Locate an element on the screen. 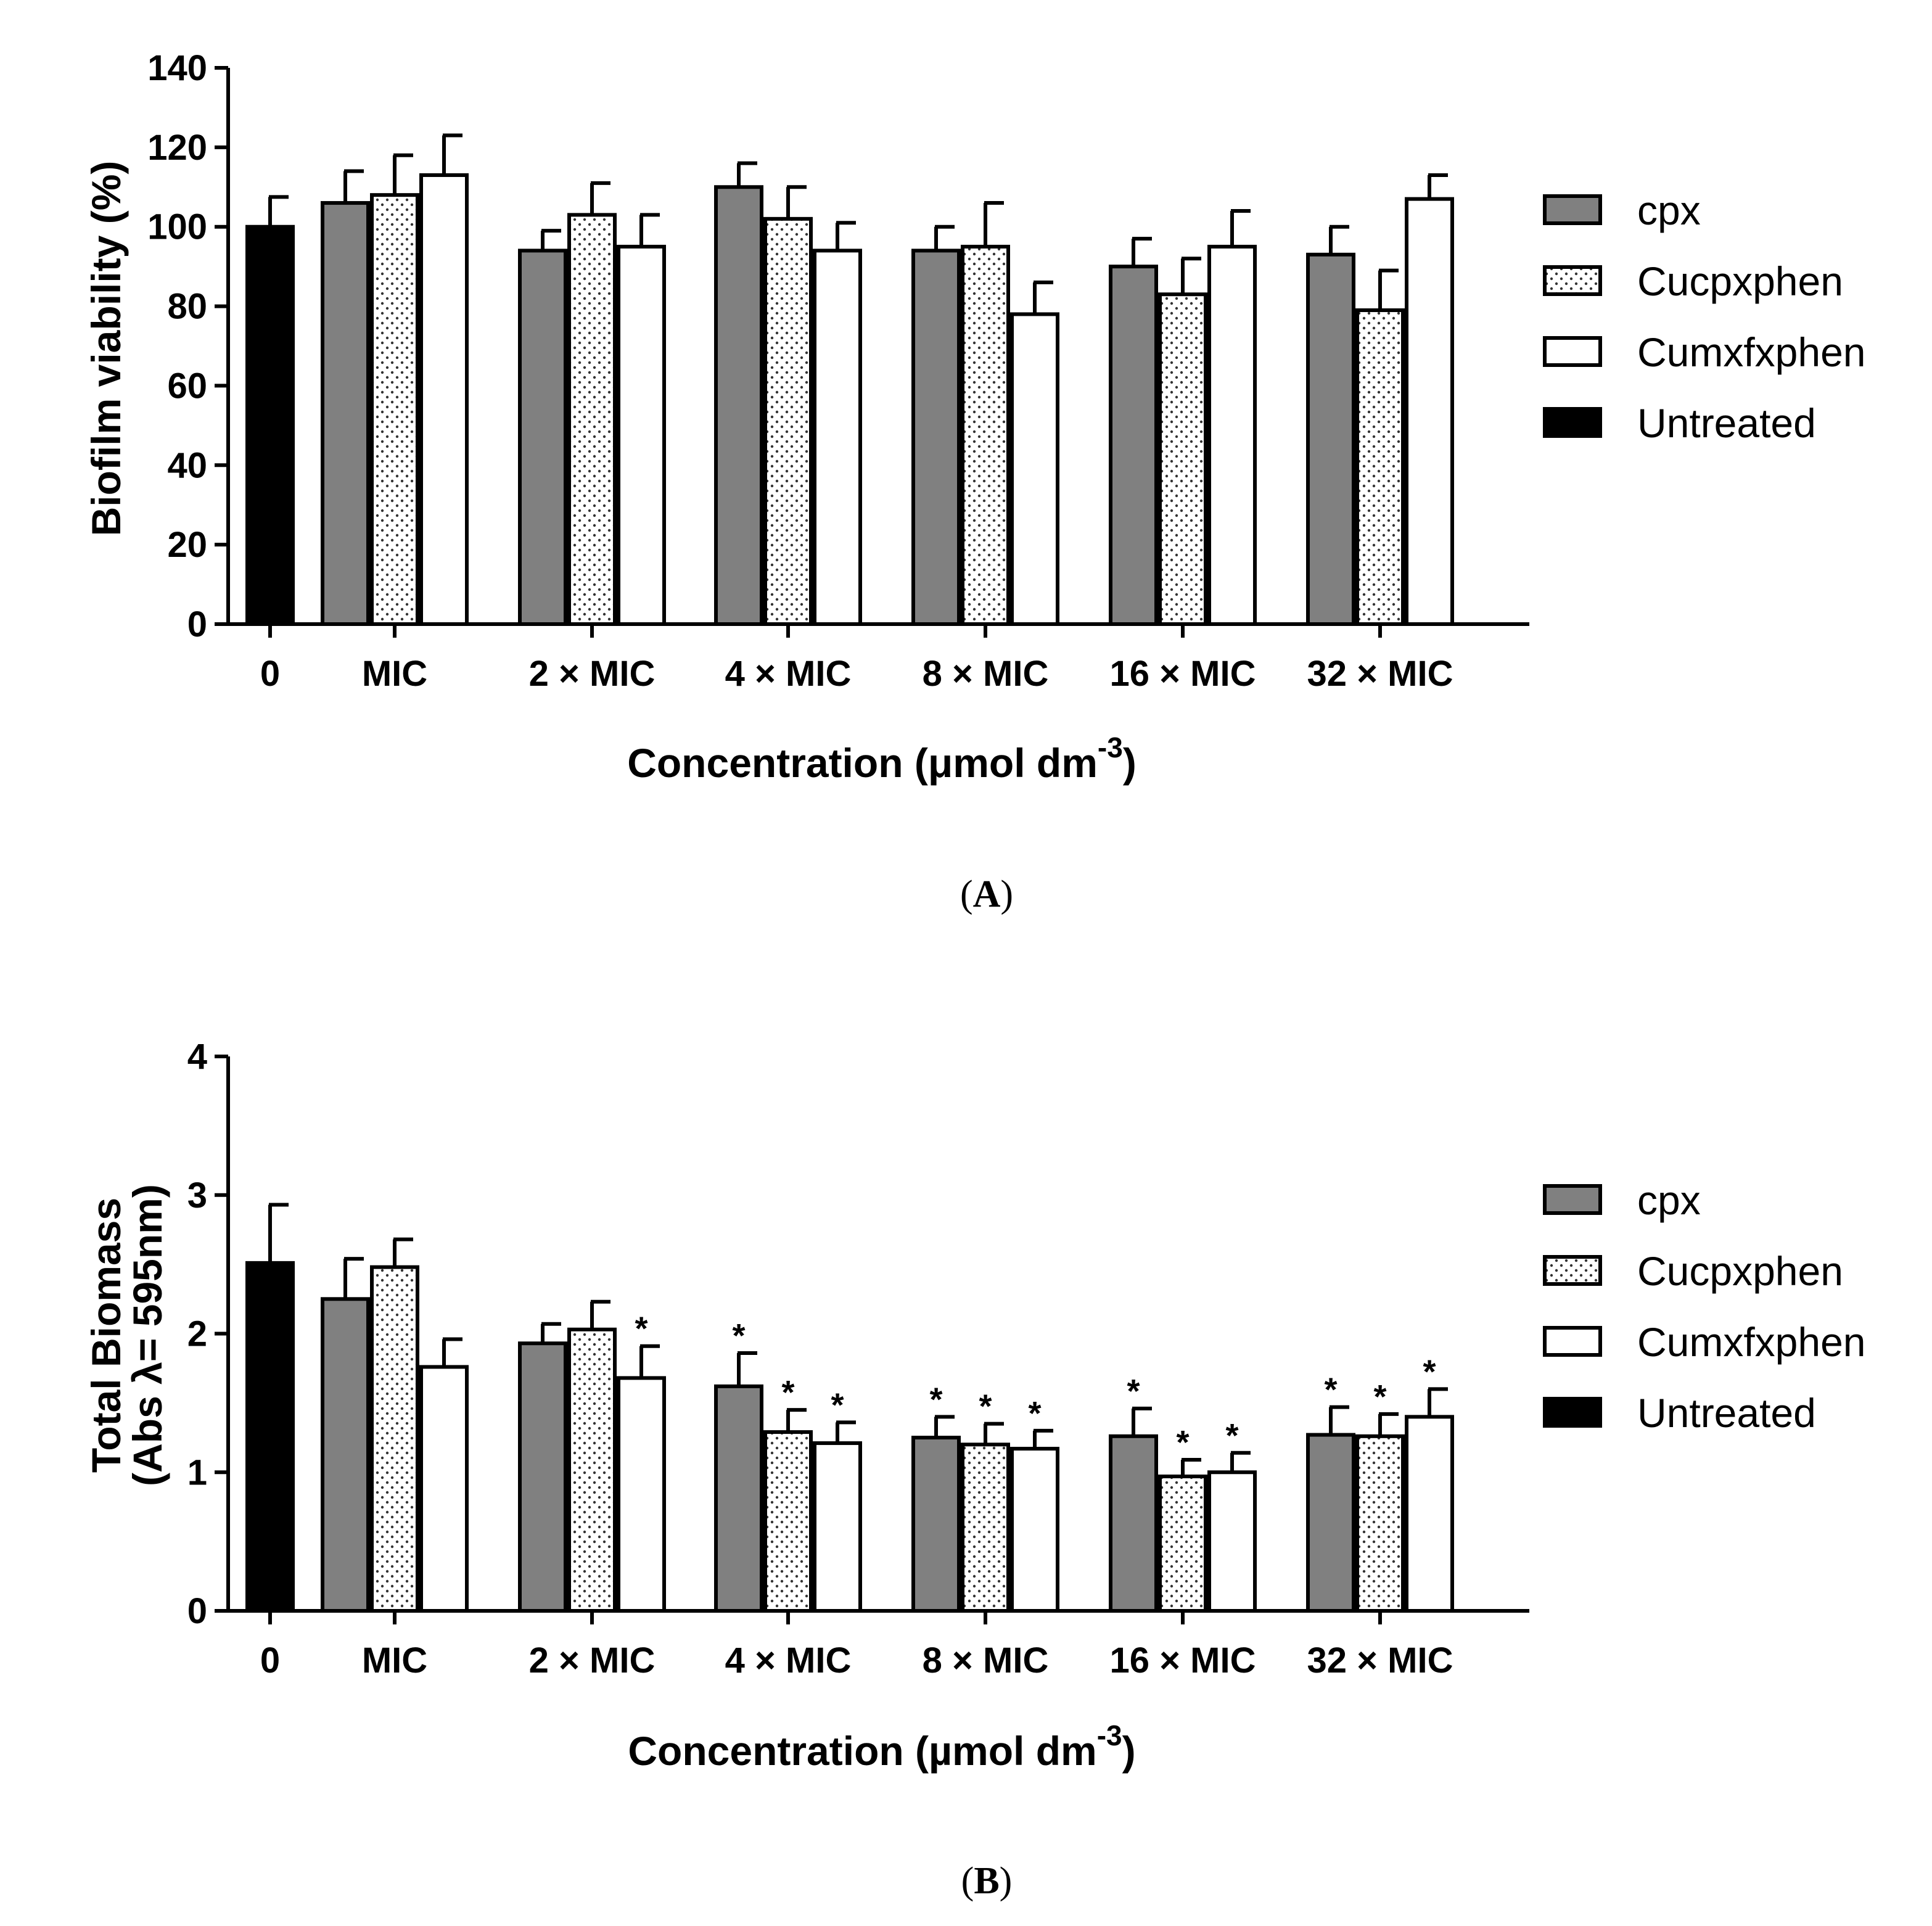  x-axis-title: Concentration (μmol dm-3) is located at coordinates (882, 758).